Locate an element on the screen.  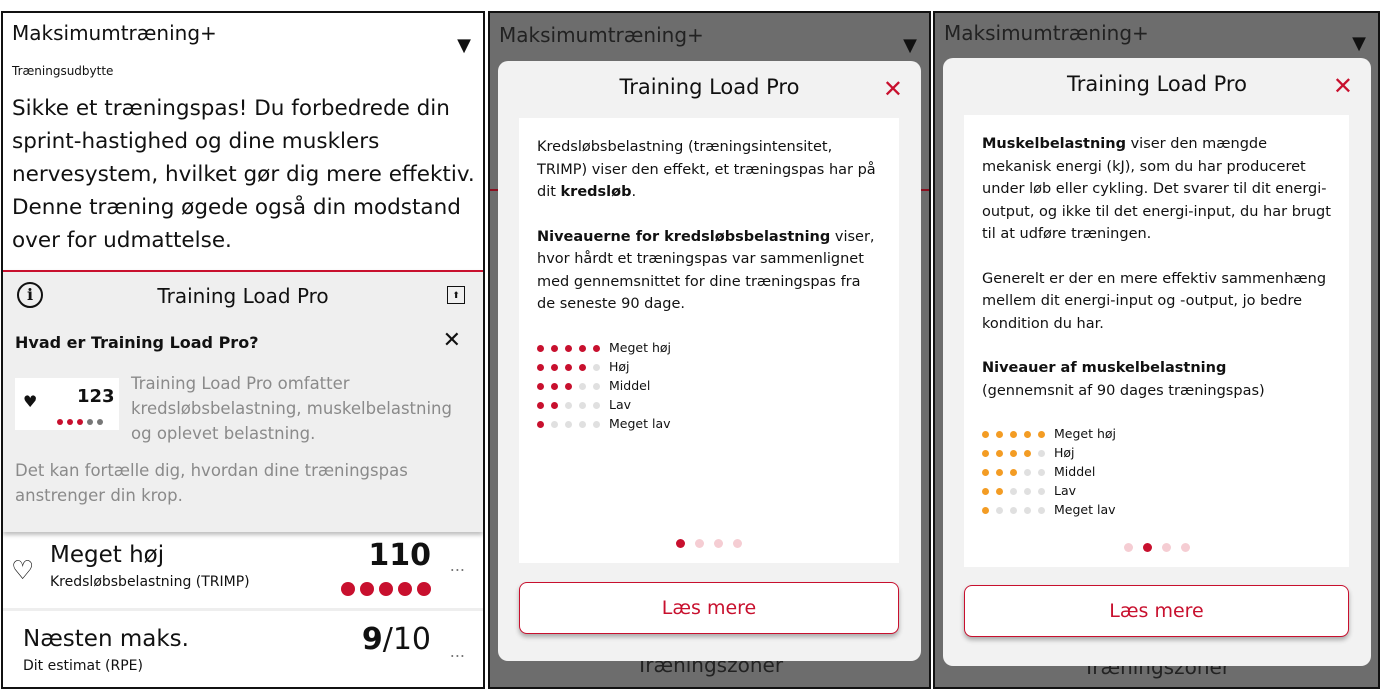
row-level: Næsten maks. is located at coordinates (106, 639).